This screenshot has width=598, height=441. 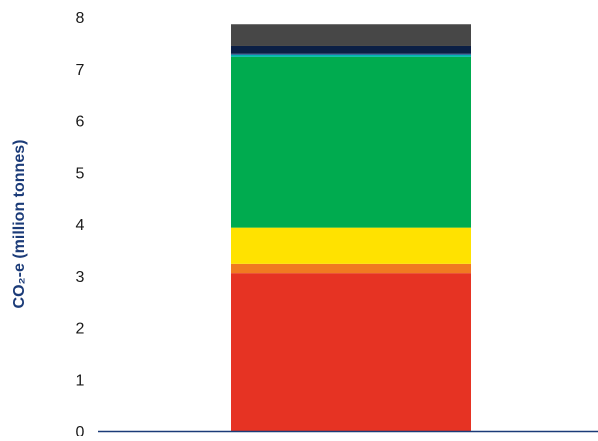 I want to click on y-tick-label: 2, so click(x=80, y=329).